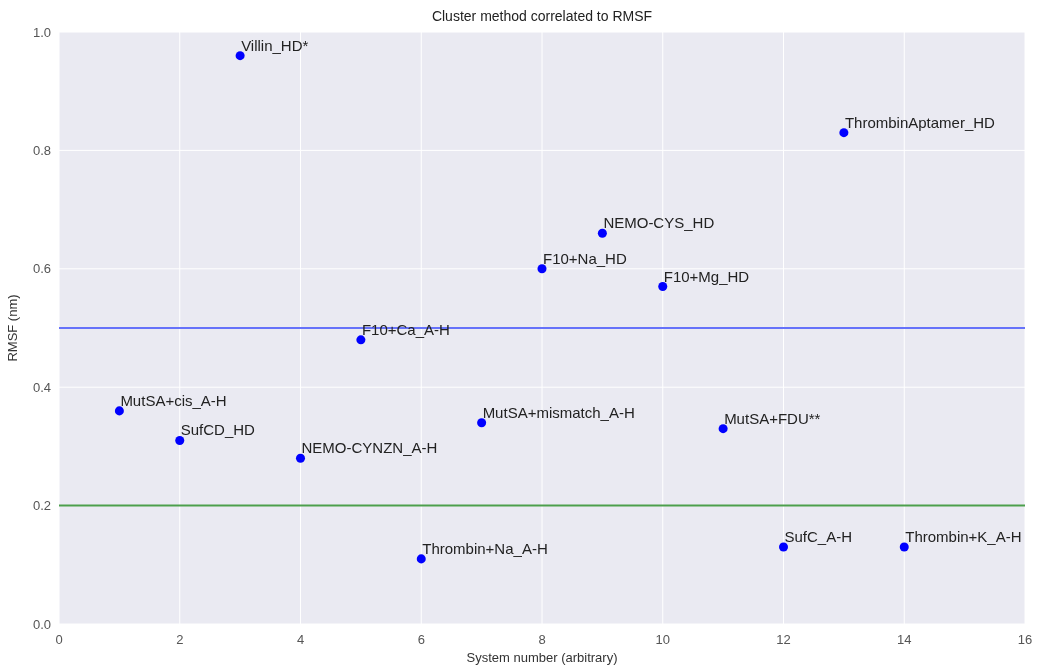  I want to click on annotation: F10+Na_HD, so click(585, 258).